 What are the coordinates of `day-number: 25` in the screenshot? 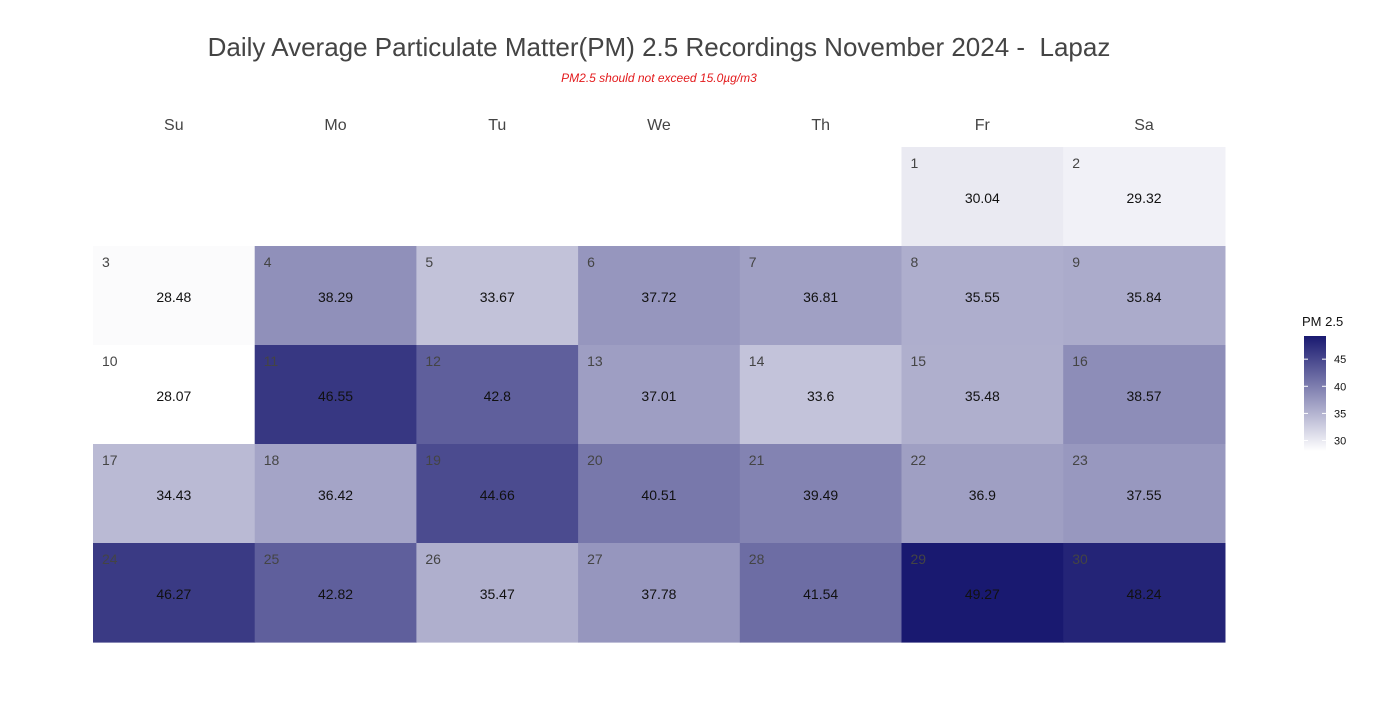 It's located at (272, 559).